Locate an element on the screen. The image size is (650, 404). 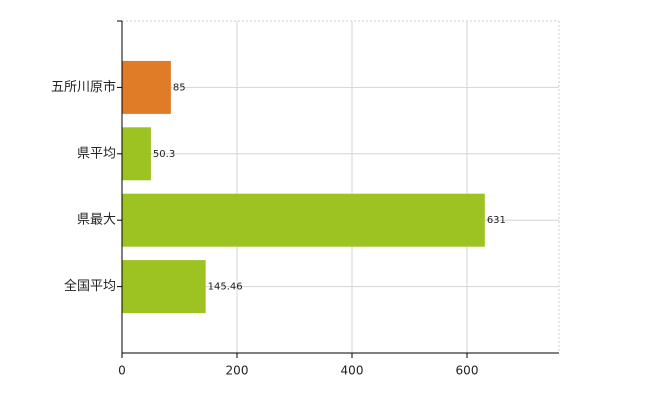
y-tick-label: 五所川原市 is located at coordinates (83, 87).